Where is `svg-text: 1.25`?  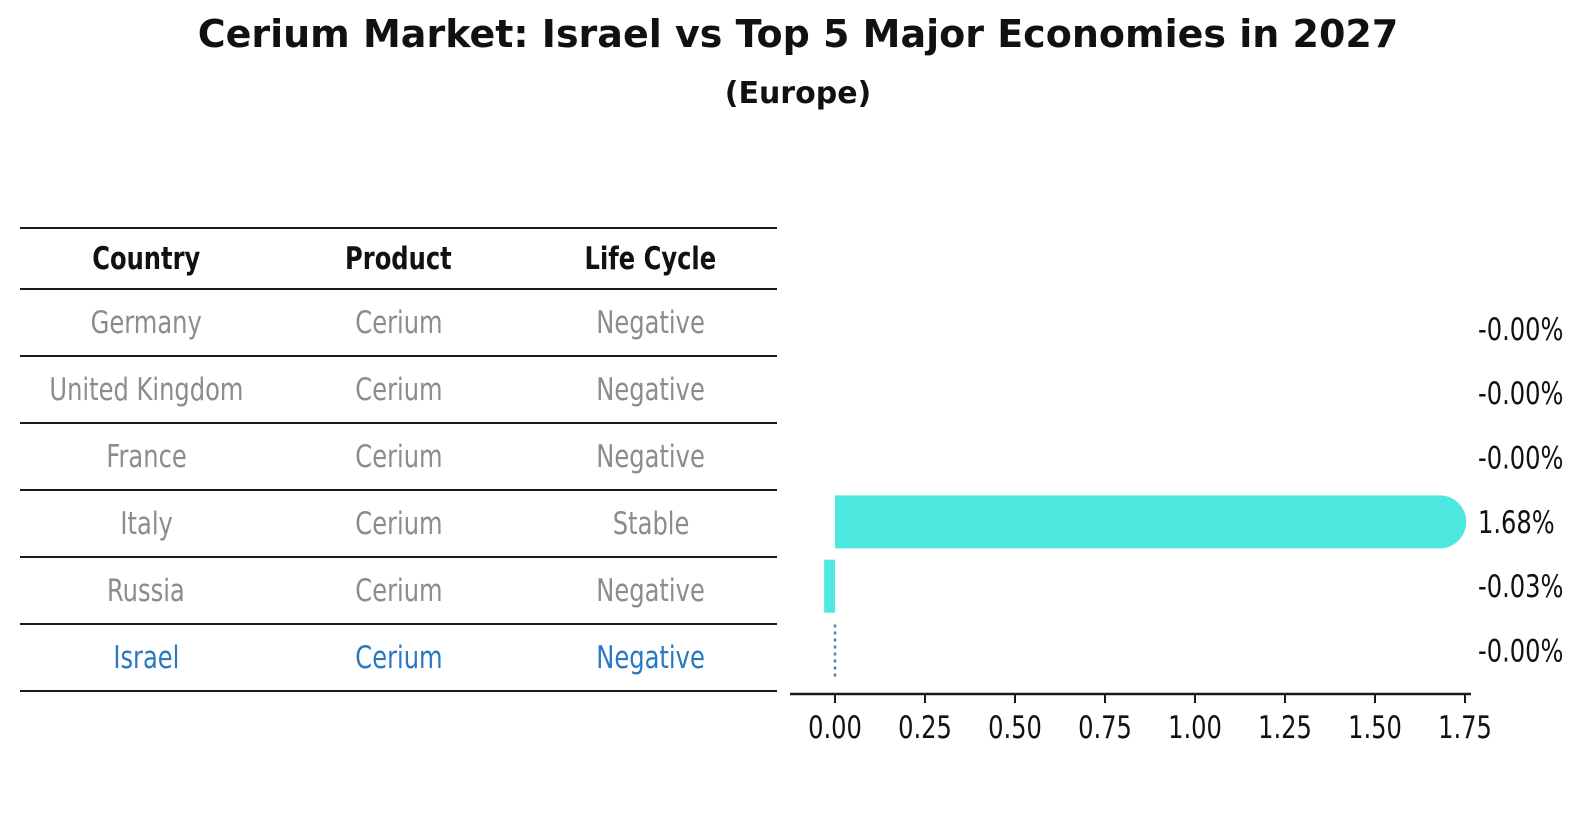
svg-text: 1.25 is located at coordinates (1285, 727).